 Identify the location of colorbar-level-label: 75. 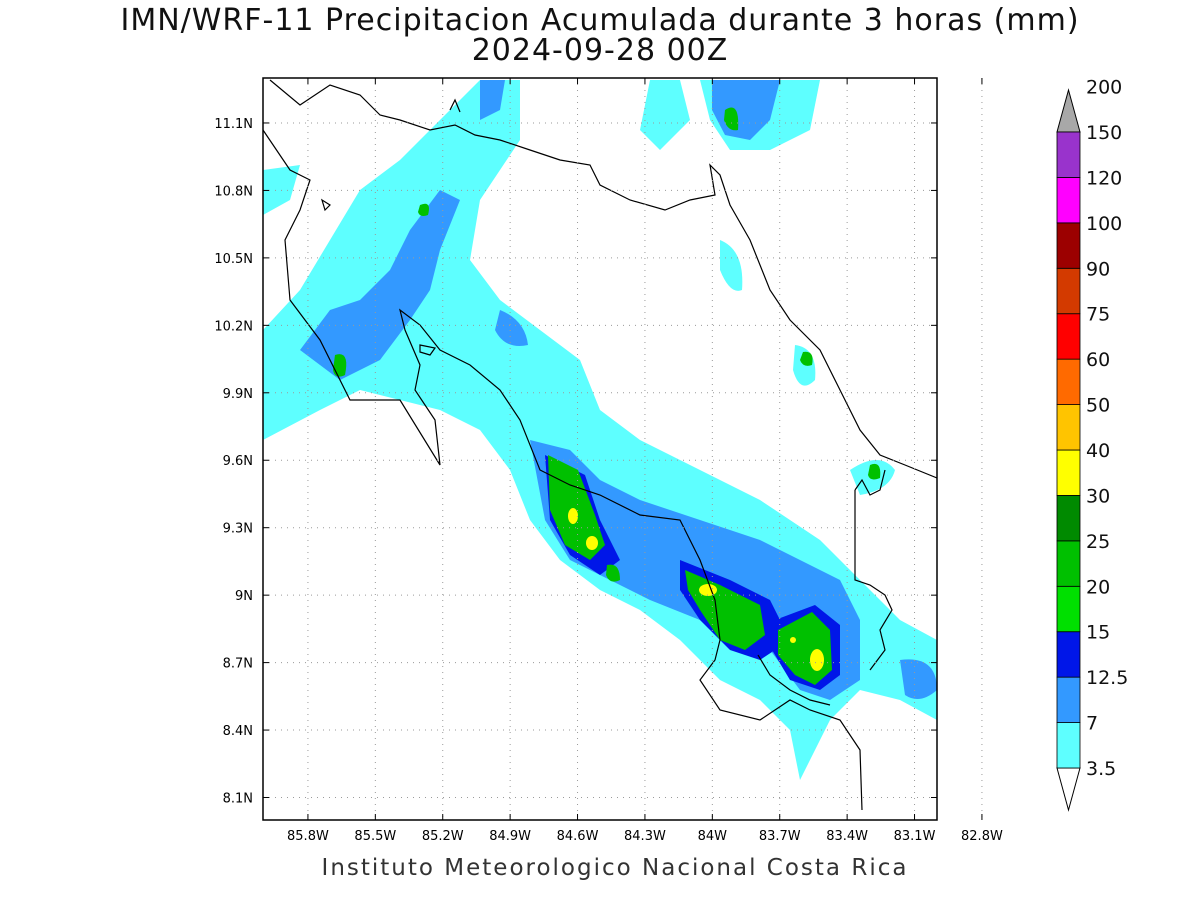
(1098, 315).